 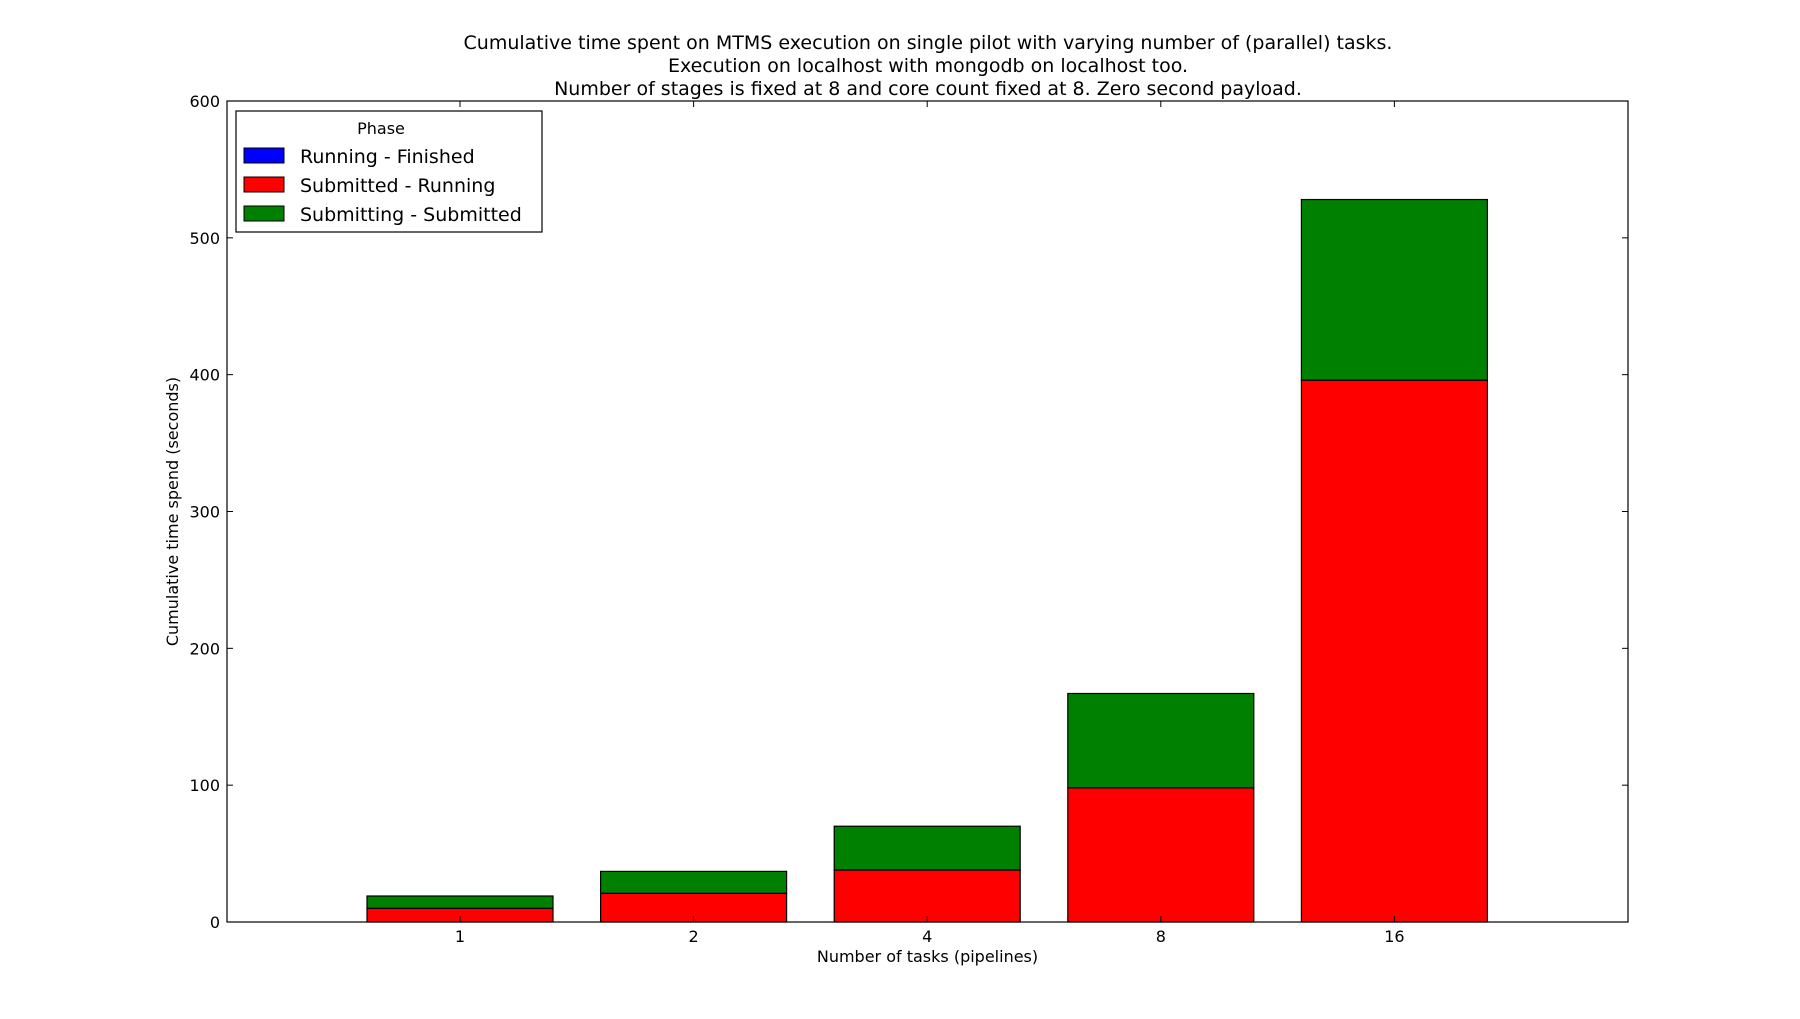 What do you see at coordinates (1394, 936) in the screenshot?
I see `x-tick-label-16: 16` at bounding box center [1394, 936].